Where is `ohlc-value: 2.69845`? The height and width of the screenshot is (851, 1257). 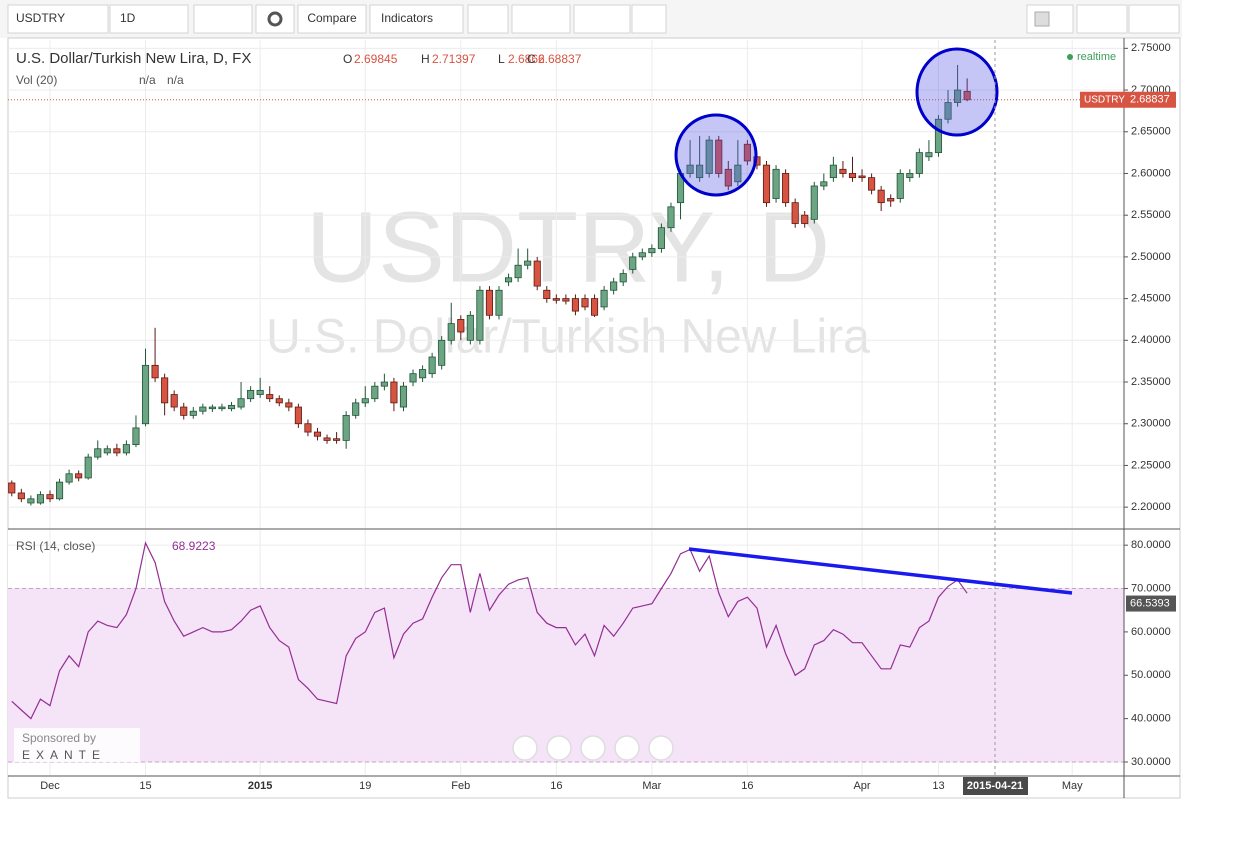 ohlc-value: 2.69845 is located at coordinates (376, 59).